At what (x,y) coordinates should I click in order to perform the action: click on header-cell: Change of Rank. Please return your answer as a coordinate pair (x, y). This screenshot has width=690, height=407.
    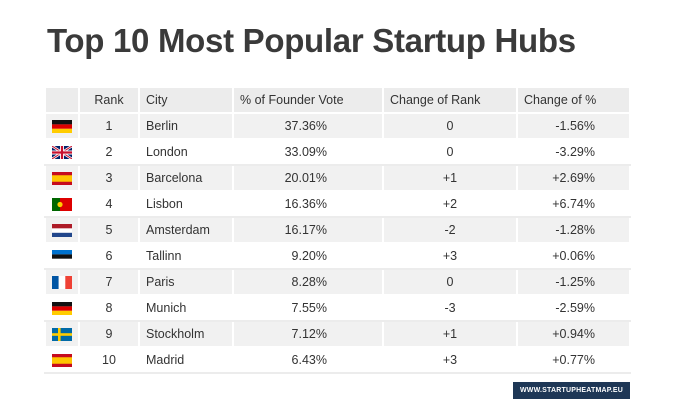
    Looking at the image, I should click on (450, 100).